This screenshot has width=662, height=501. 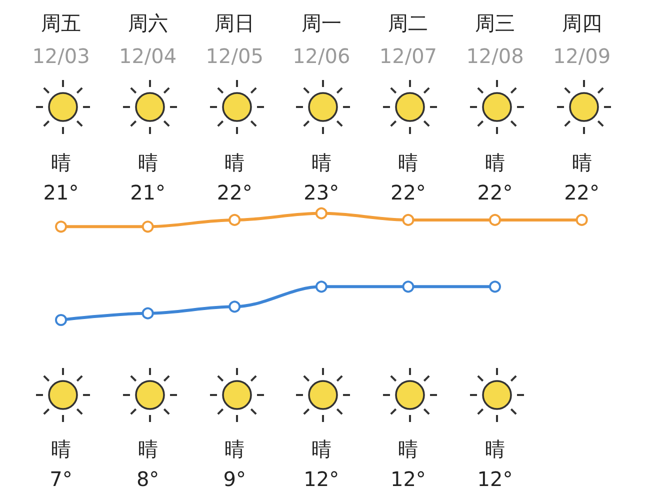 What do you see at coordinates (235, 39) in the screenshot?
I see `x-tick-label: 周日 12/05` at bounding box center [235, 39].